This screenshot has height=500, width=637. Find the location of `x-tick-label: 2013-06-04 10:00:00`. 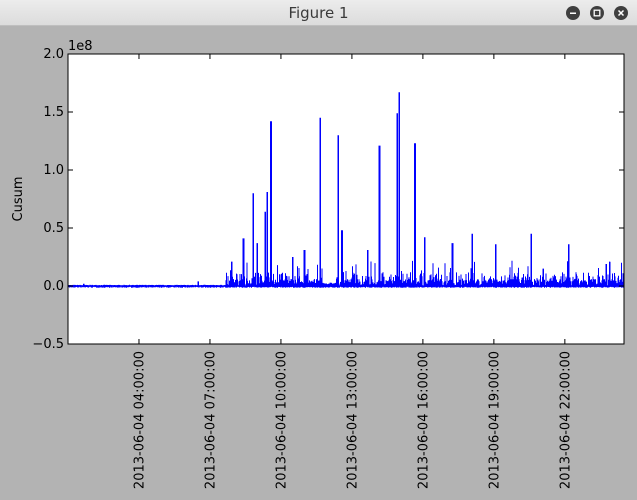

x-tick-label: 2013-06-04 10:00:00 is located at coordinates (281, 420).